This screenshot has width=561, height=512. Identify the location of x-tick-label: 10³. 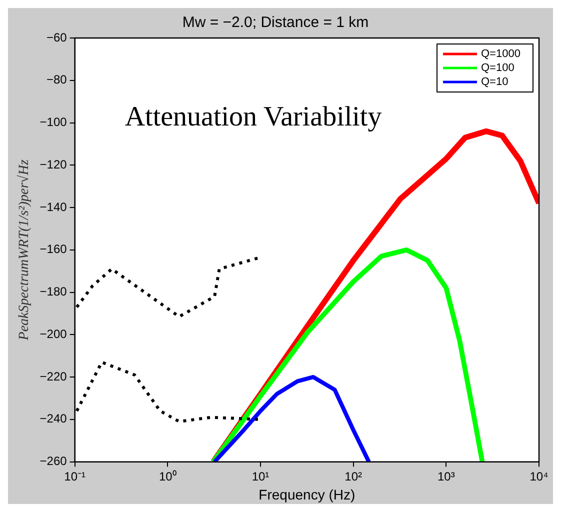
(446, 476).